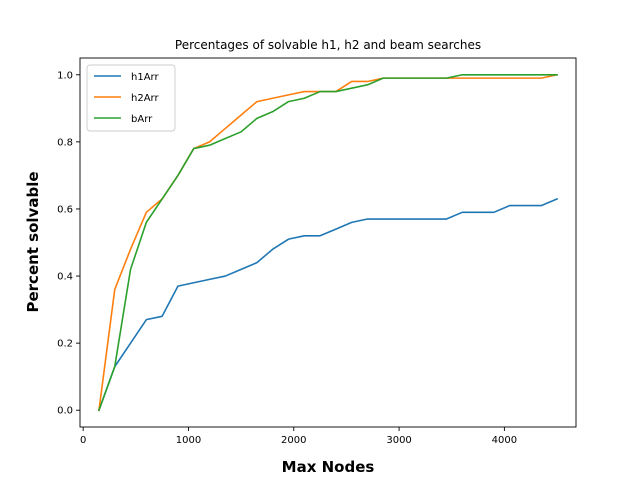  I want to click on y-tick-label: 1.0, so click(65, 75).